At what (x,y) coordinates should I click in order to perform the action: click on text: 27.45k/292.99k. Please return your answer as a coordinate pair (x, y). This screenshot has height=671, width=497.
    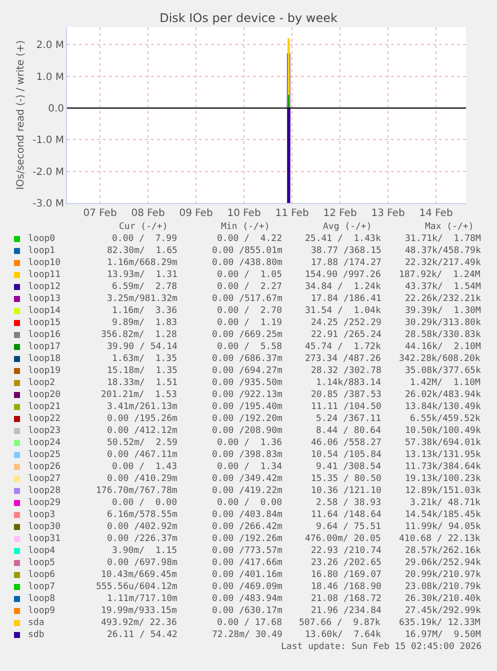
    Looking at the image, I should click on (443, 611).